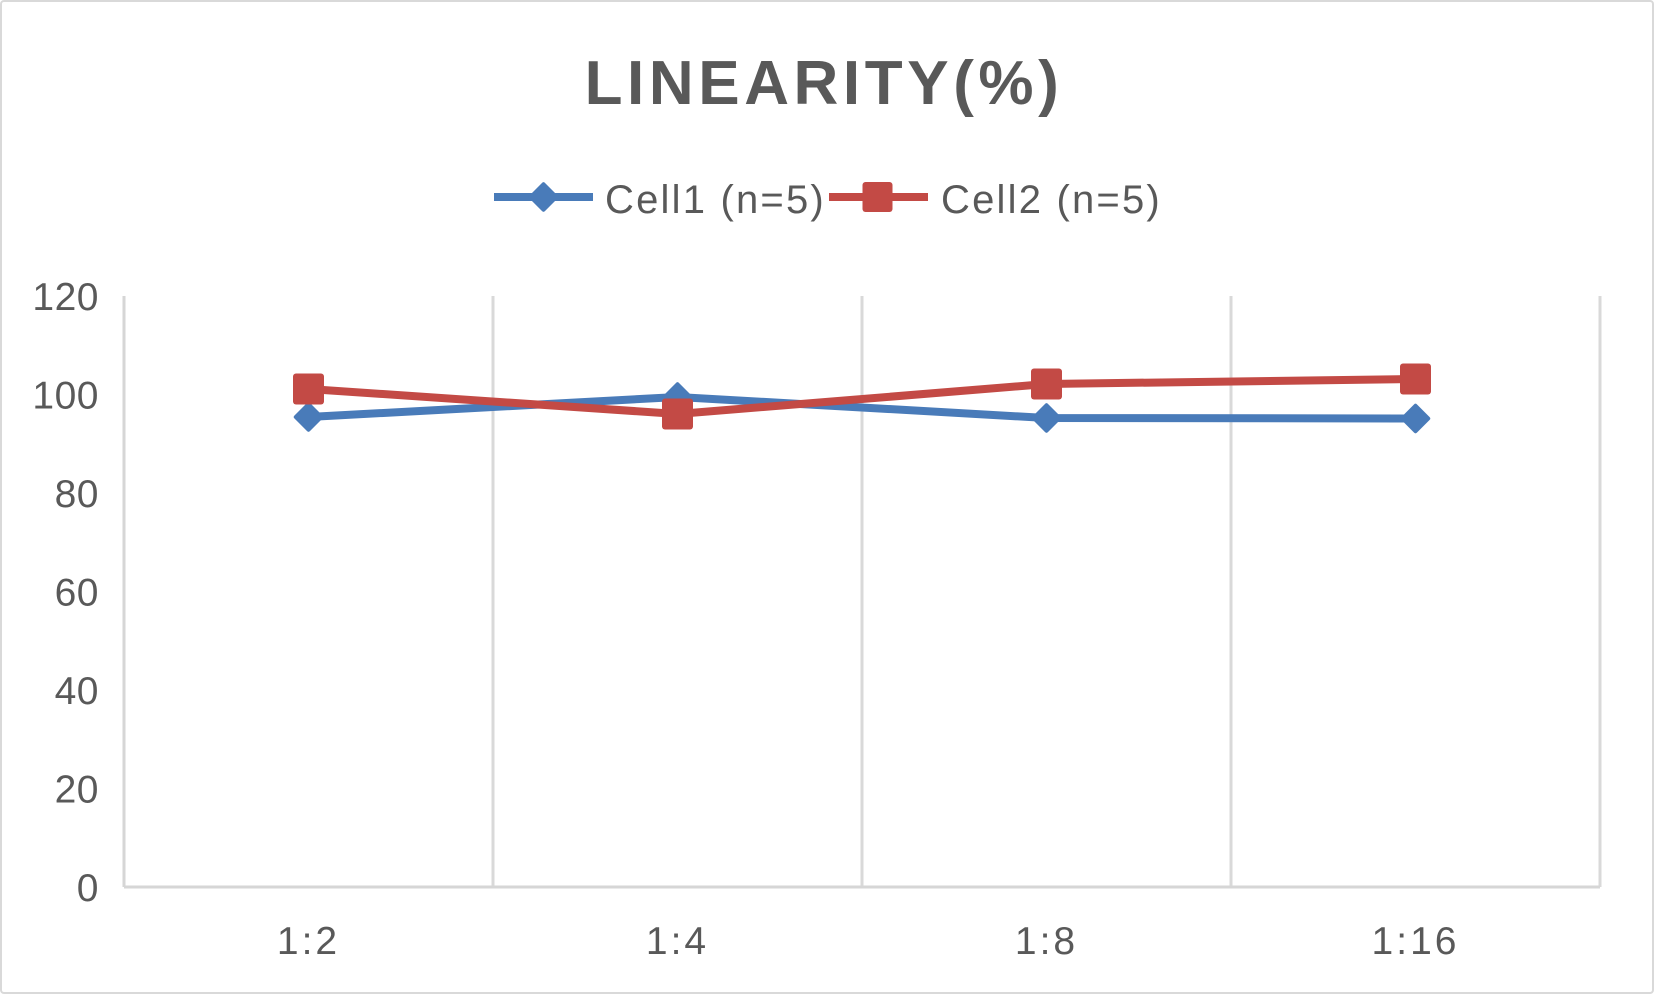  I want to click on svg-text: 1:4, so click(677, 941).